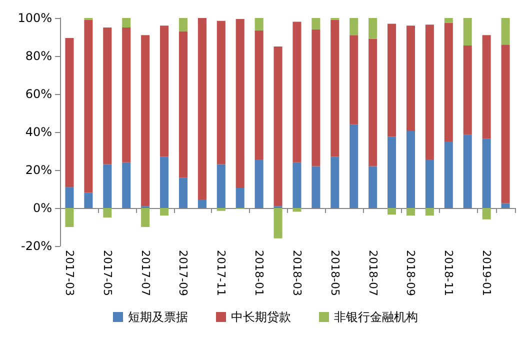 Image resolution: width=531 pixels, height=338 pixels. What do you see at coordinates (261, 317) in the screenshot?
I see `legend-label: 中长期贷款` at bounding box center [261, 317].